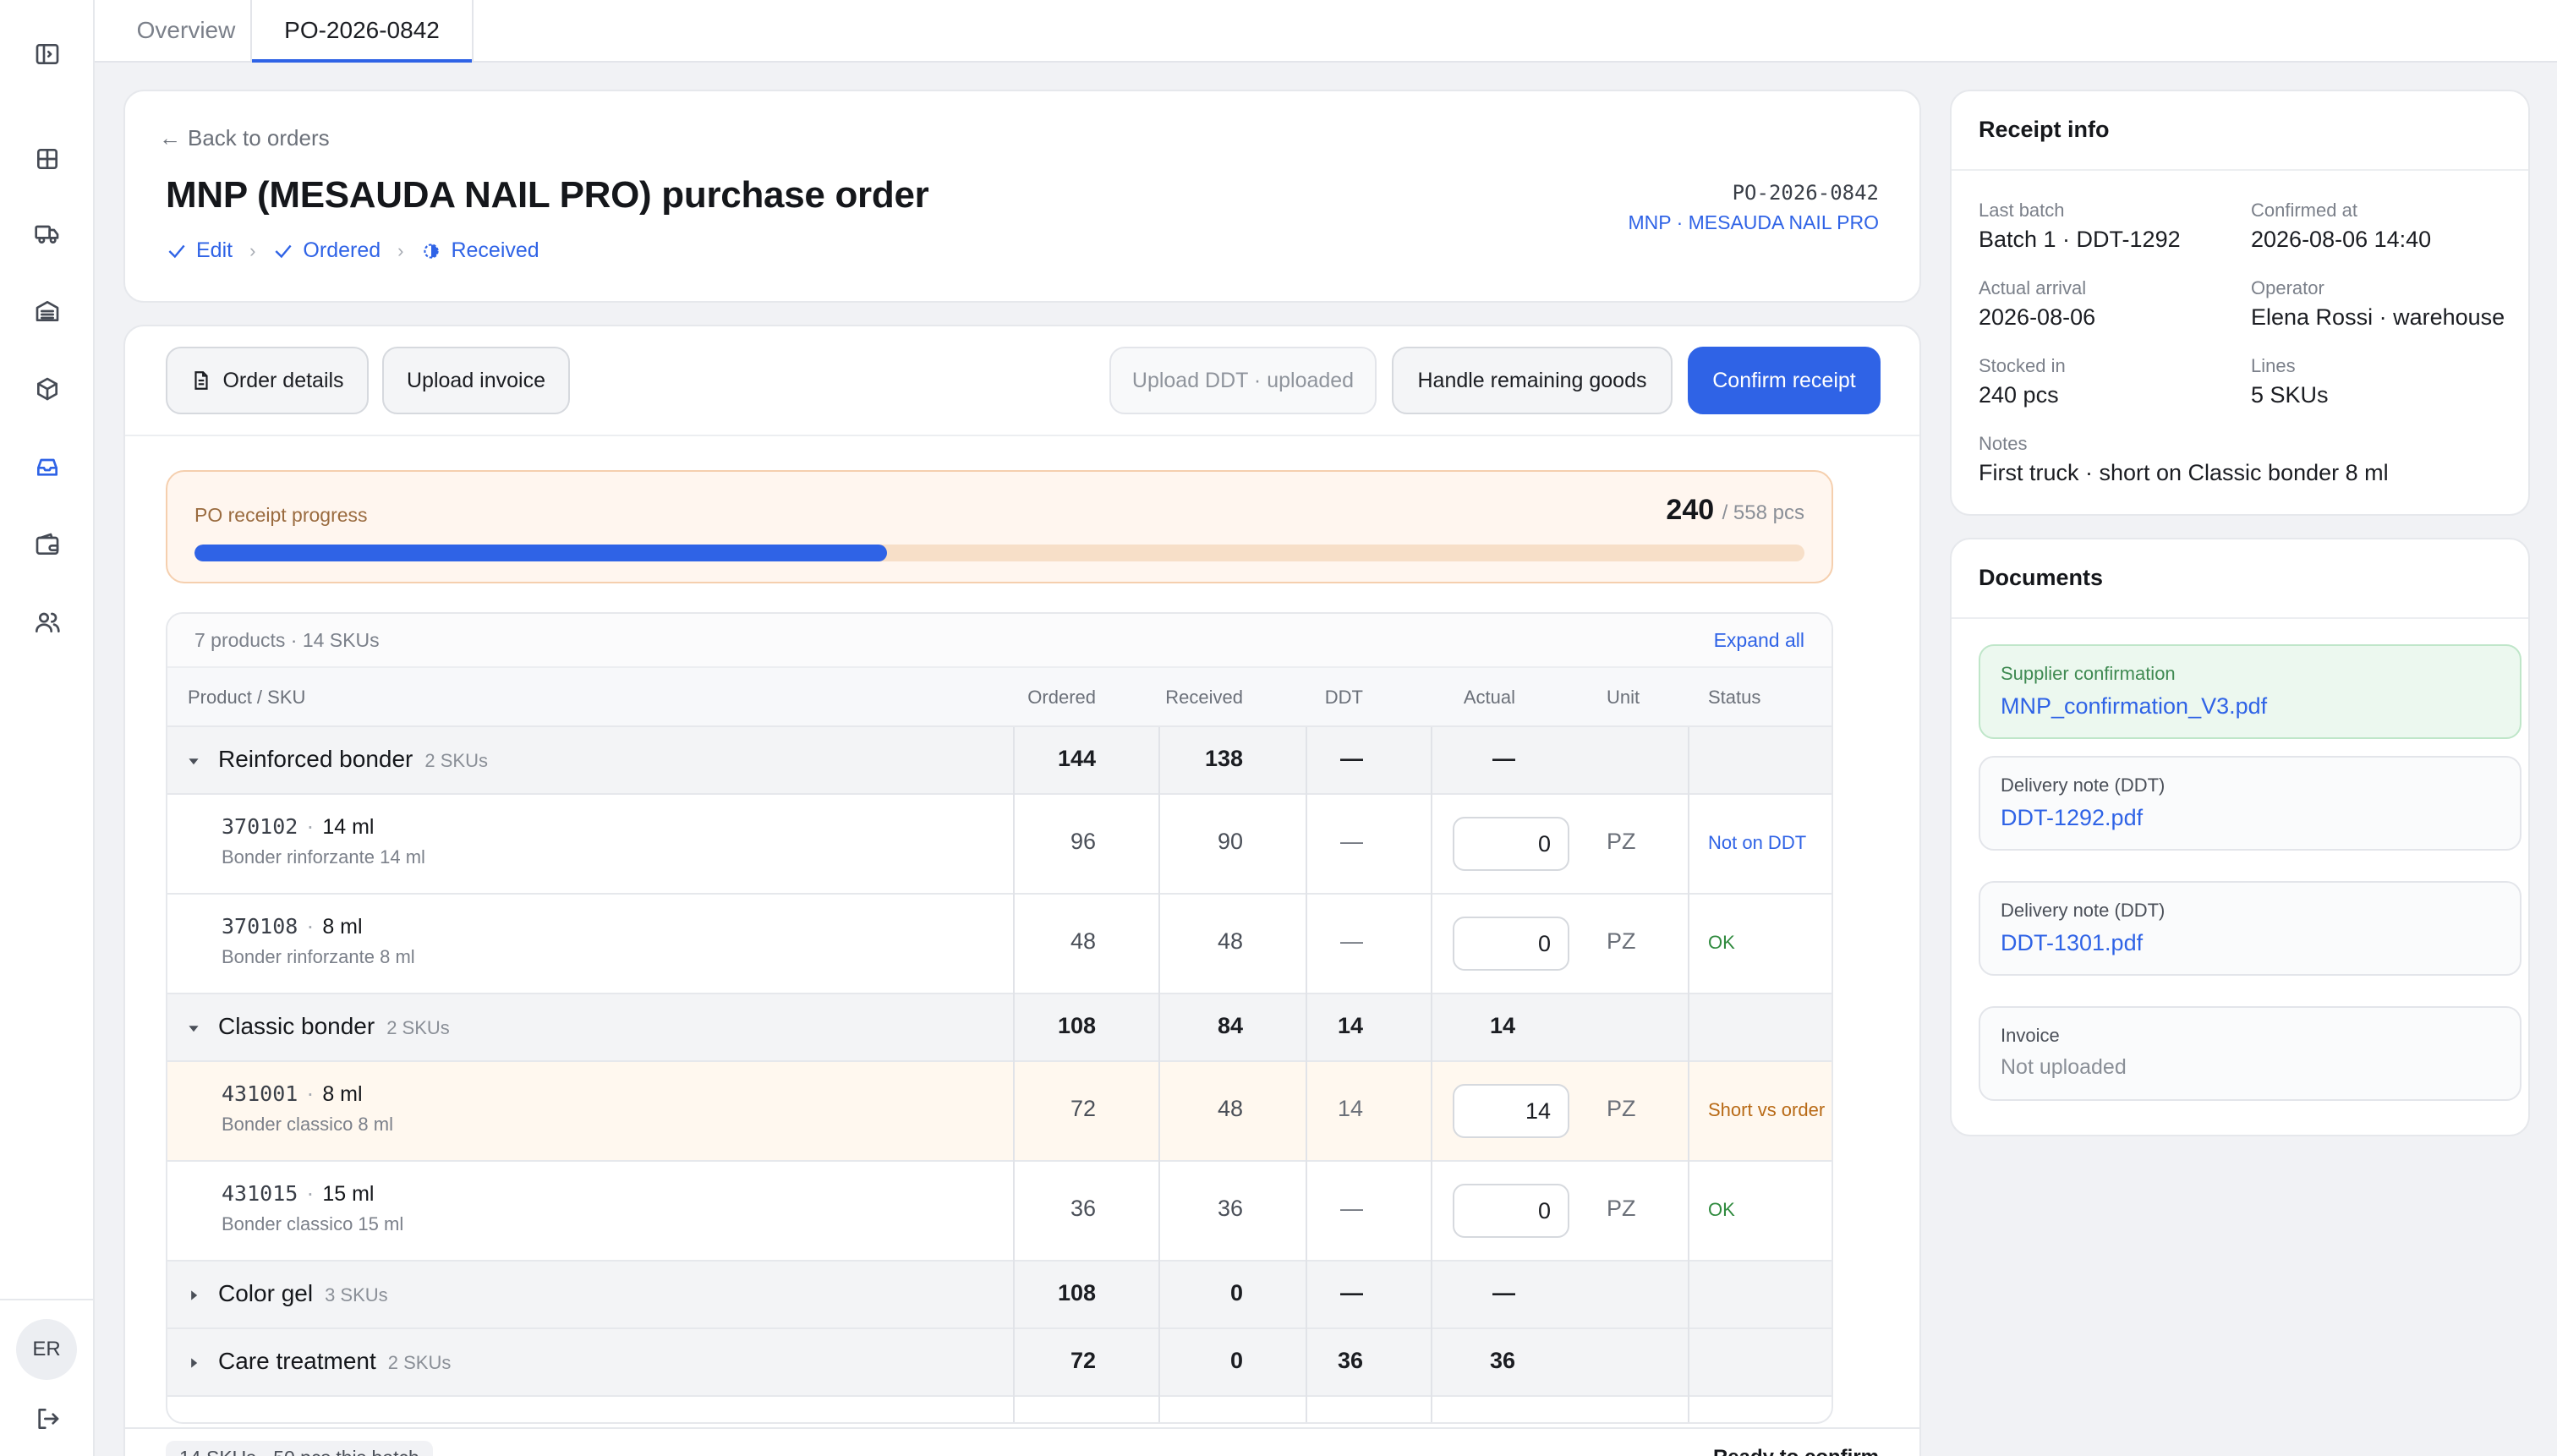 The width and height of the screenshot is (2557, 1456). I want to click on product-group-row: Care treatment 2 SKUs 72 0 36 36, so click(999, 1363).